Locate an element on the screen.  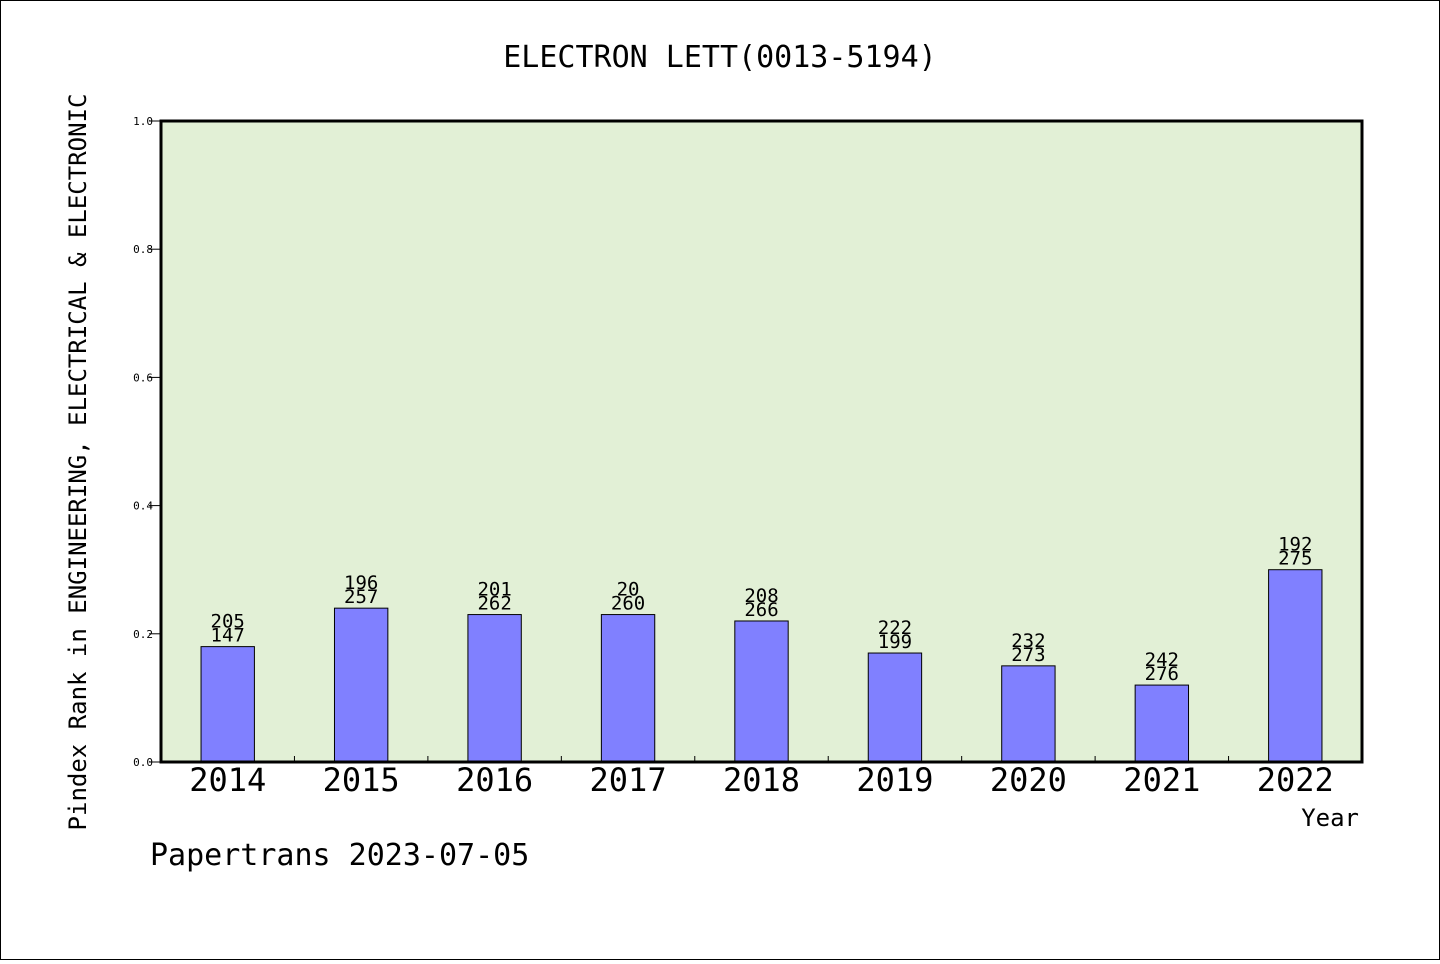
bar-2018 is located at coordinates (761, 691).